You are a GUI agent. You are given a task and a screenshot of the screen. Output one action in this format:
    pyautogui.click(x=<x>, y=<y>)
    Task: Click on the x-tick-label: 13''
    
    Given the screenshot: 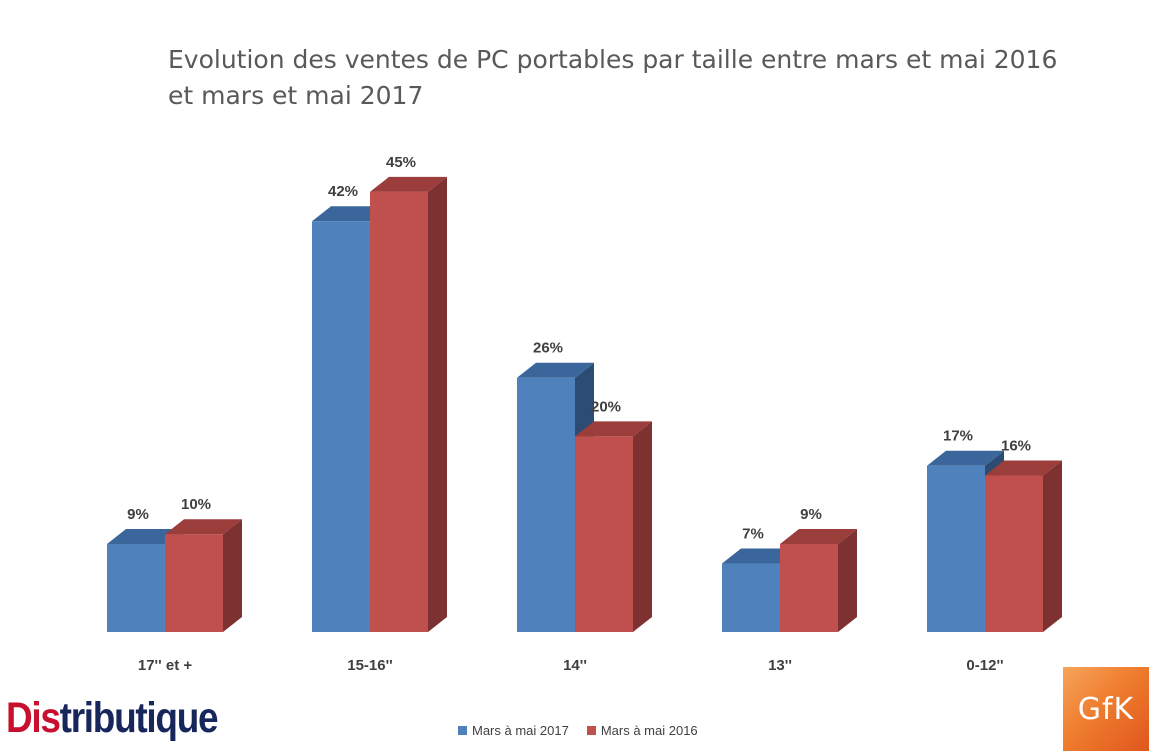 What is the action you would take?
    pyautogui.click(x=780, y=665)
    